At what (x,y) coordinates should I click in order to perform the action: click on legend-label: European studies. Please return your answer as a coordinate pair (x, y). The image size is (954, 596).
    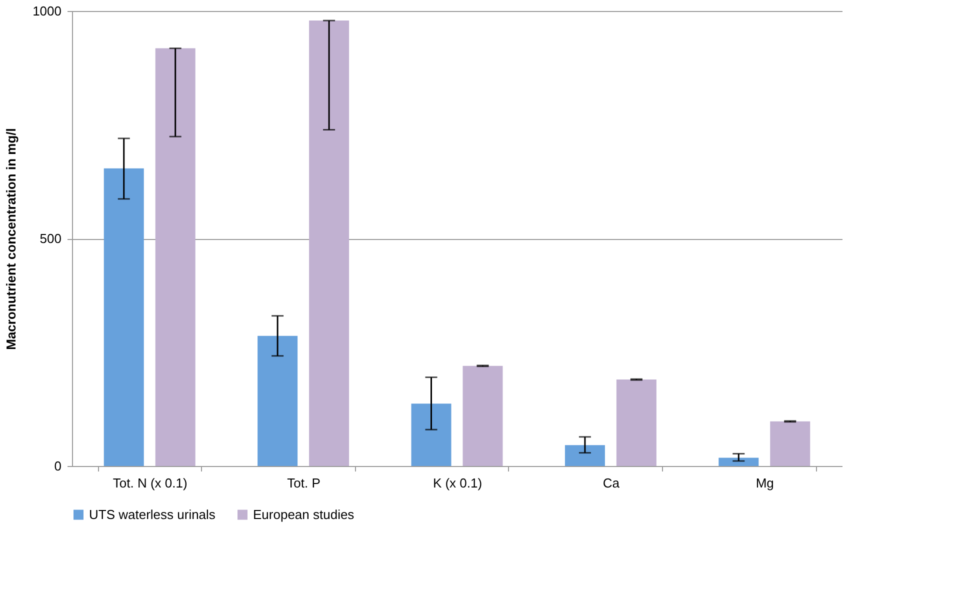
    Looking at the image, I should click on (304, 514).